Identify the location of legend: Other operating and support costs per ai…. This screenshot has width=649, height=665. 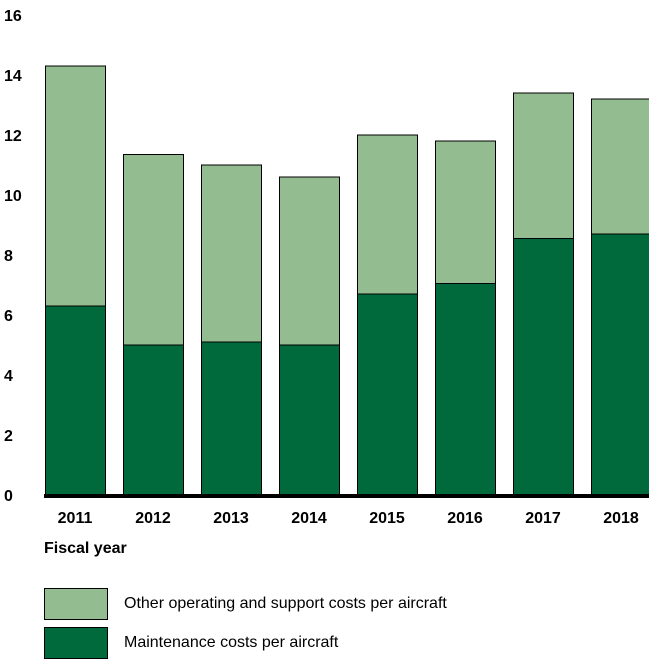
(245, 626).